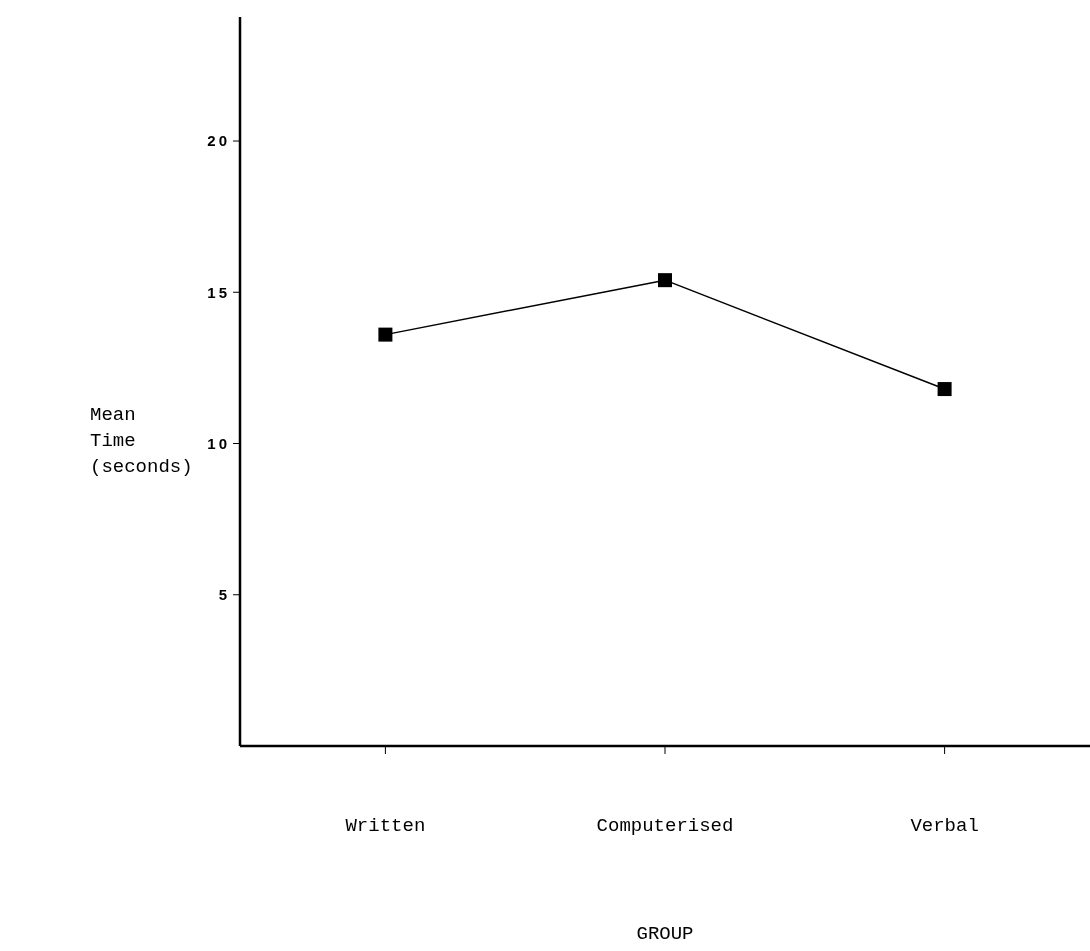  Describe the element at coordinates (385, 826) in the screenshot. I see `x-tick-label: Written` at that location.